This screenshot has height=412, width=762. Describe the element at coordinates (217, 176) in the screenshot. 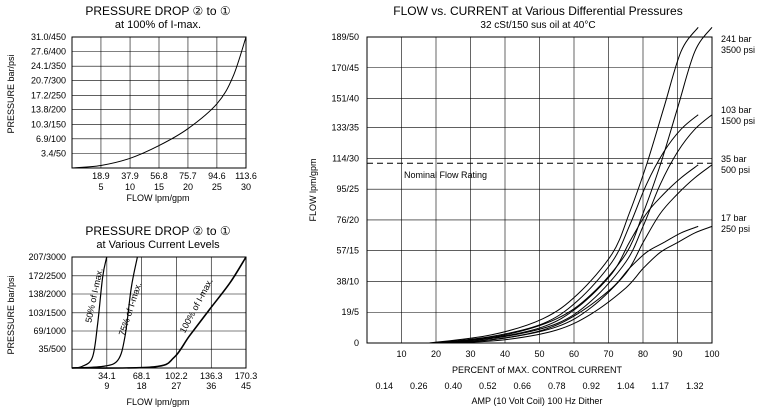

I see `chart1-x-tick-lpm: 94.6` at that location.